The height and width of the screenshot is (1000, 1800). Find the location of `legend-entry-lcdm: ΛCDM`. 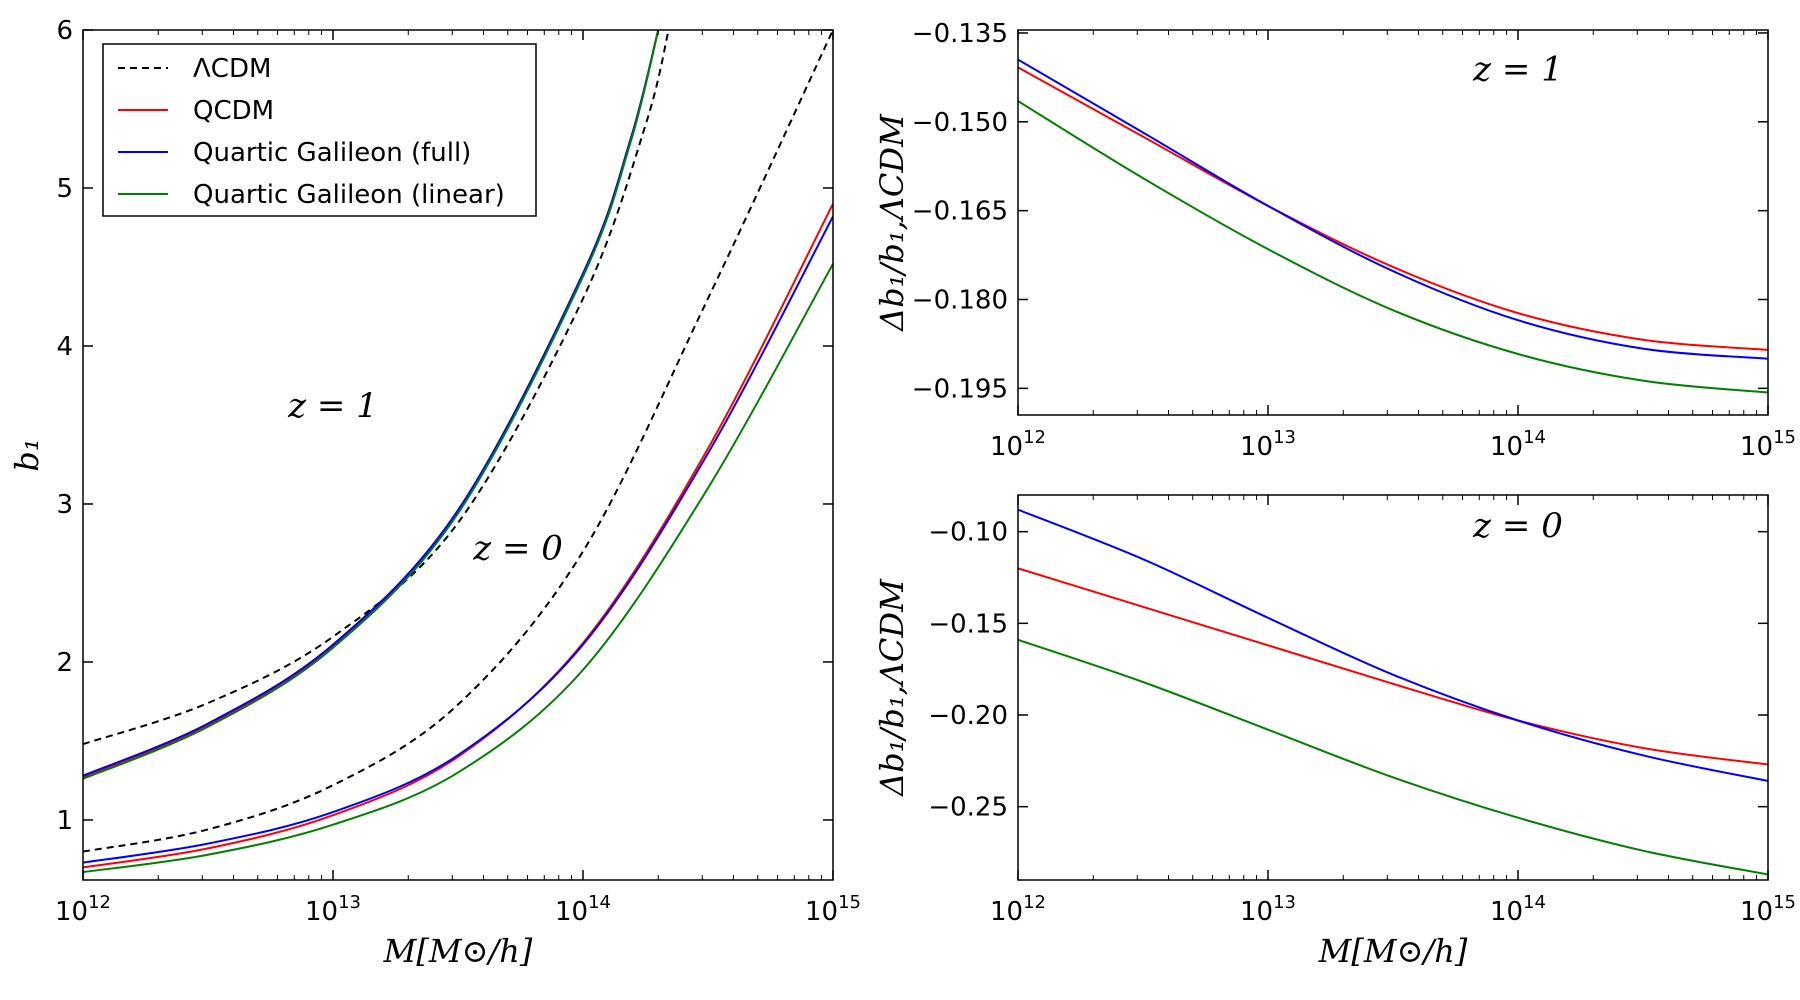

legend-entry-lcdm: ΛCDM is located at coordinates (194, 69).